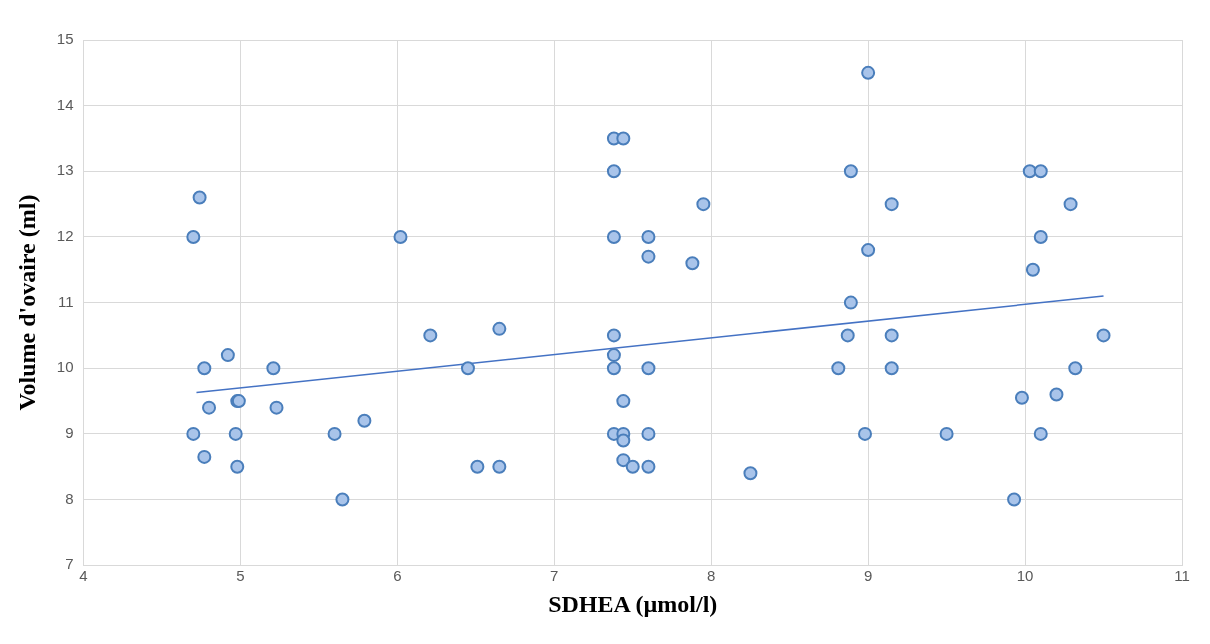  I want to click on x-tick-label: 4, so click(83, 576).